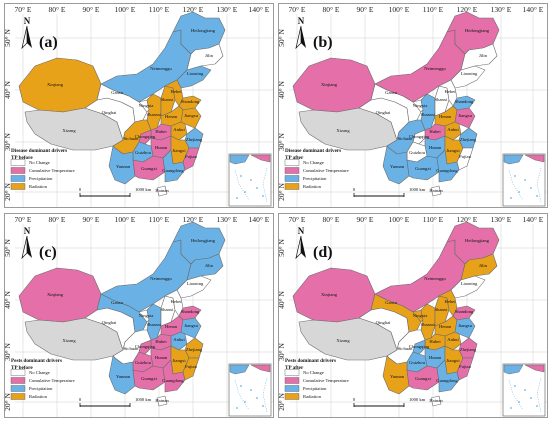 The width and height of the screenshot is (550, 421). I want to click on scale-start-label: 0, so click(354, 399).